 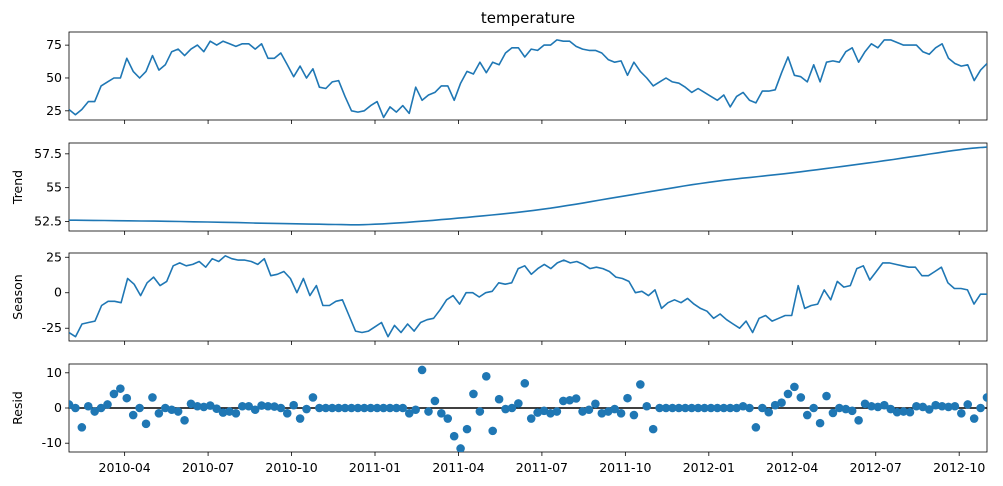 What do you see at coordinates (54, 44) in the screenshot?
I see `y-tick-label: 75` at bounding box center [54, 44].